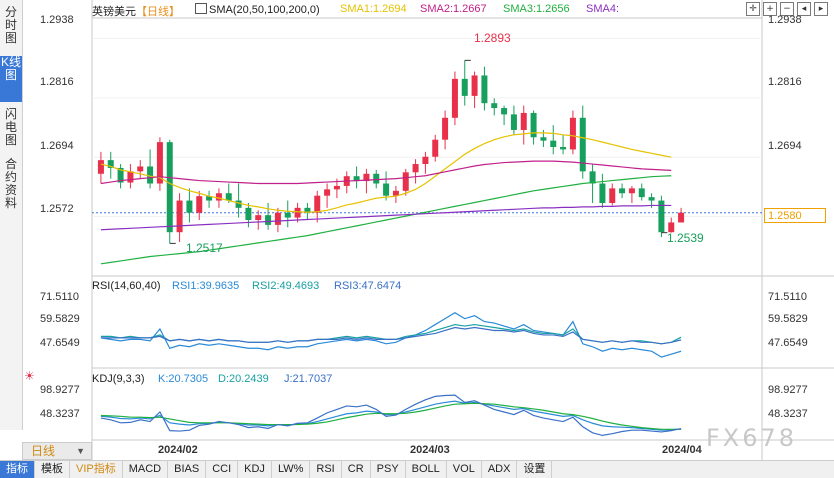 The width and height of the screenshot is (834, 478). I want to click on symbol-name: 英镑美元, so click(114, 12).